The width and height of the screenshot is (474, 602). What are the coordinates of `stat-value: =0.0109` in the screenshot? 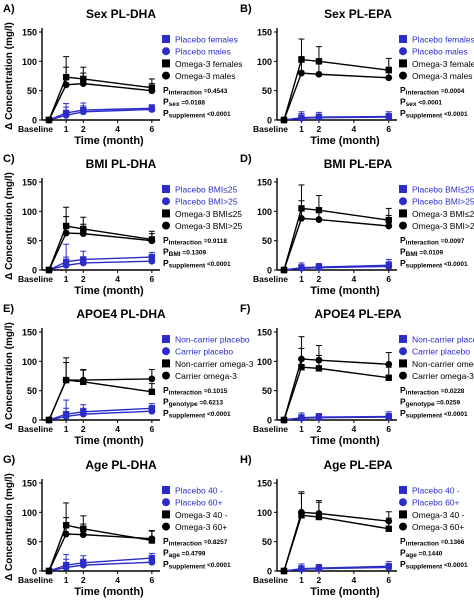 It's located at (431, 253).